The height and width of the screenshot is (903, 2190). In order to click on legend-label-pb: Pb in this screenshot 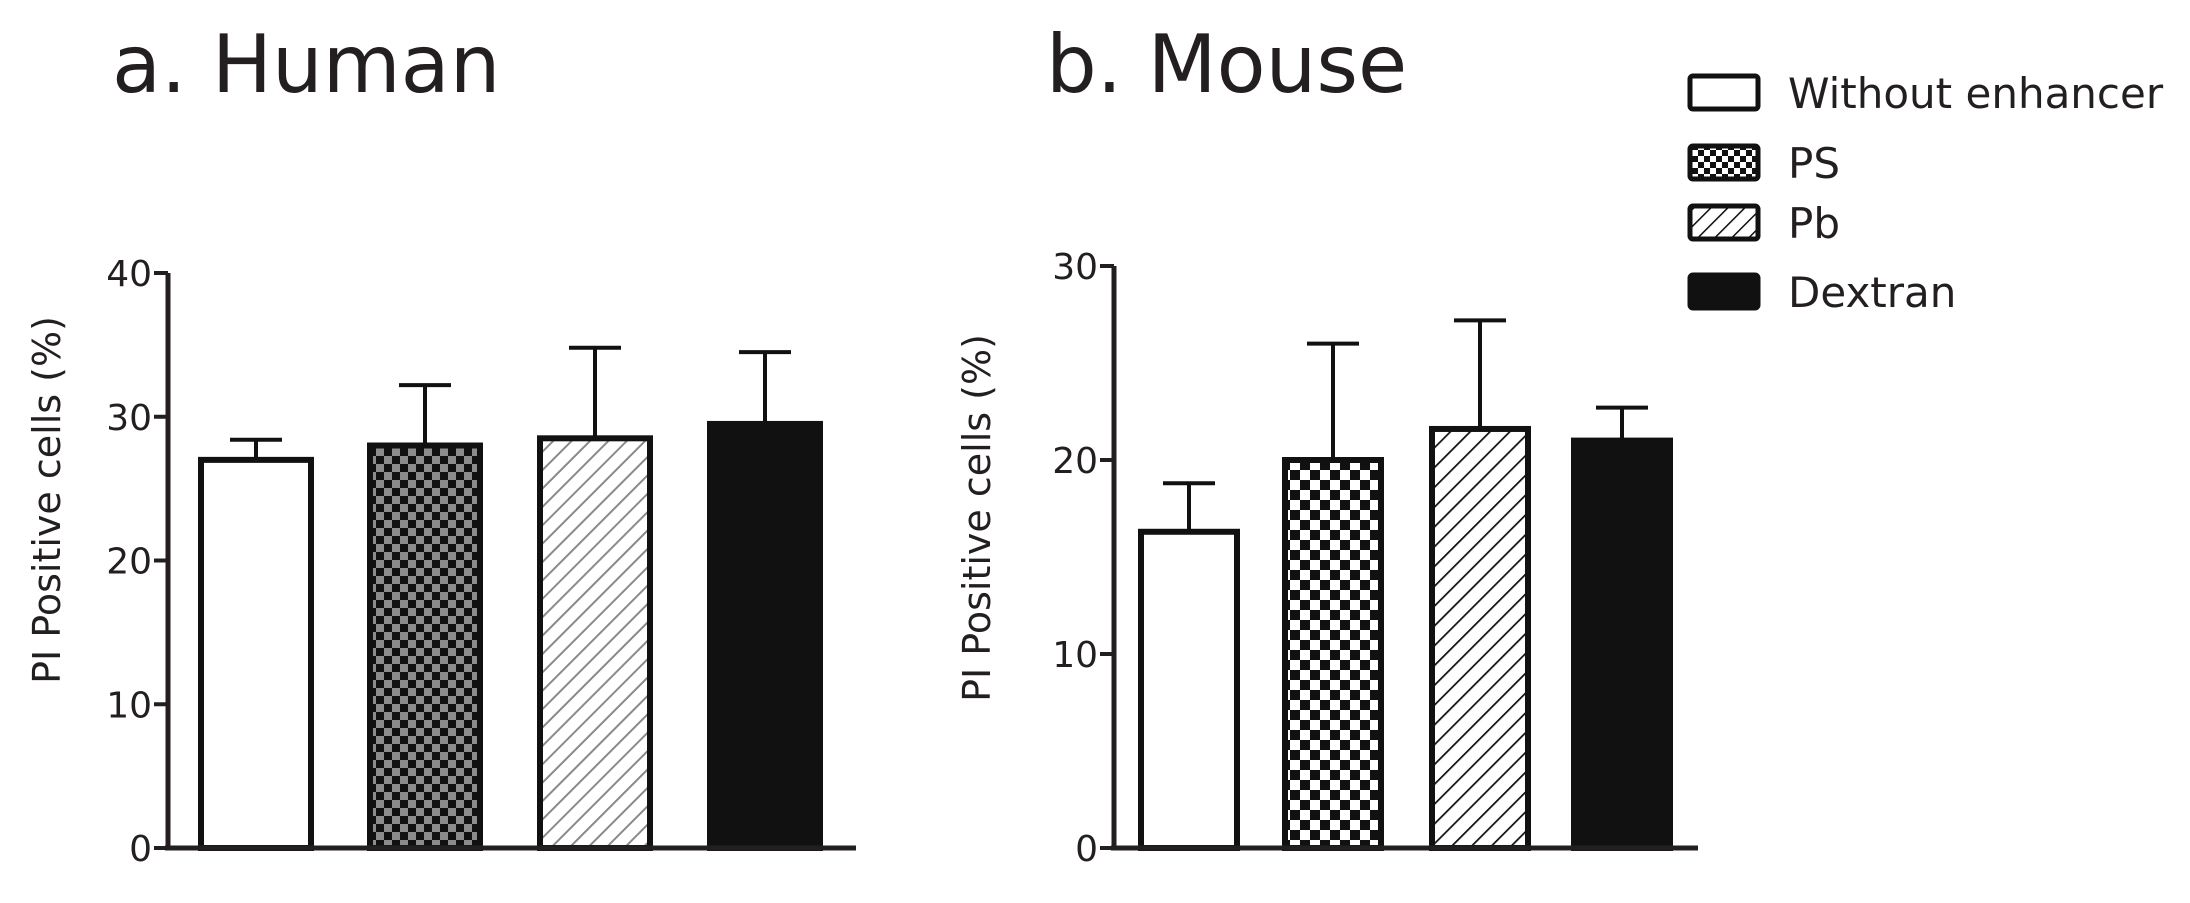, I will do `click(1814, 223)`.